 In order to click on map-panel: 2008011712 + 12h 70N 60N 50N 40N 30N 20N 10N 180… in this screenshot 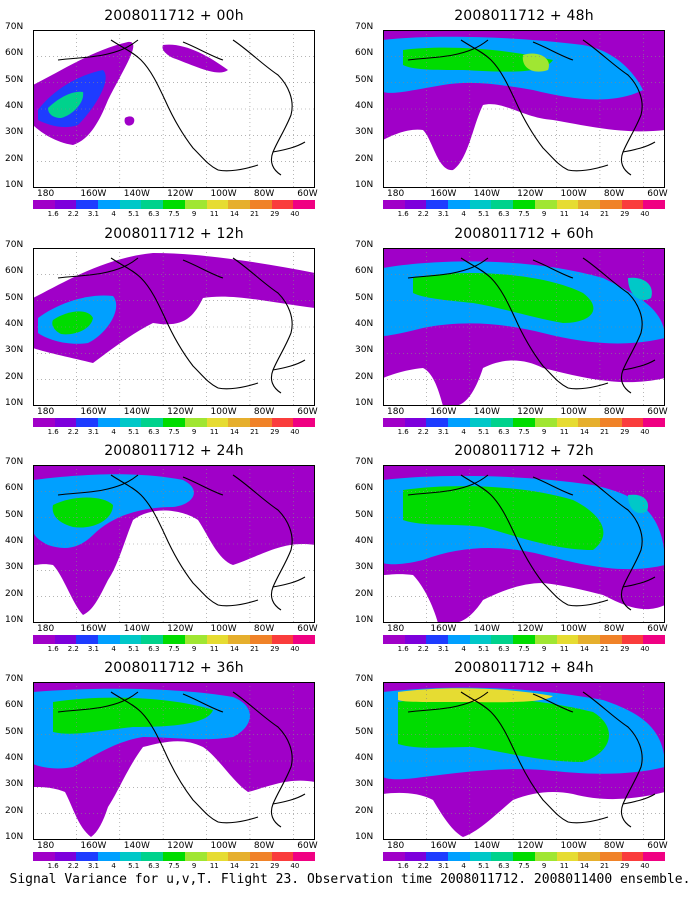, I will do `click(160, 333)`.